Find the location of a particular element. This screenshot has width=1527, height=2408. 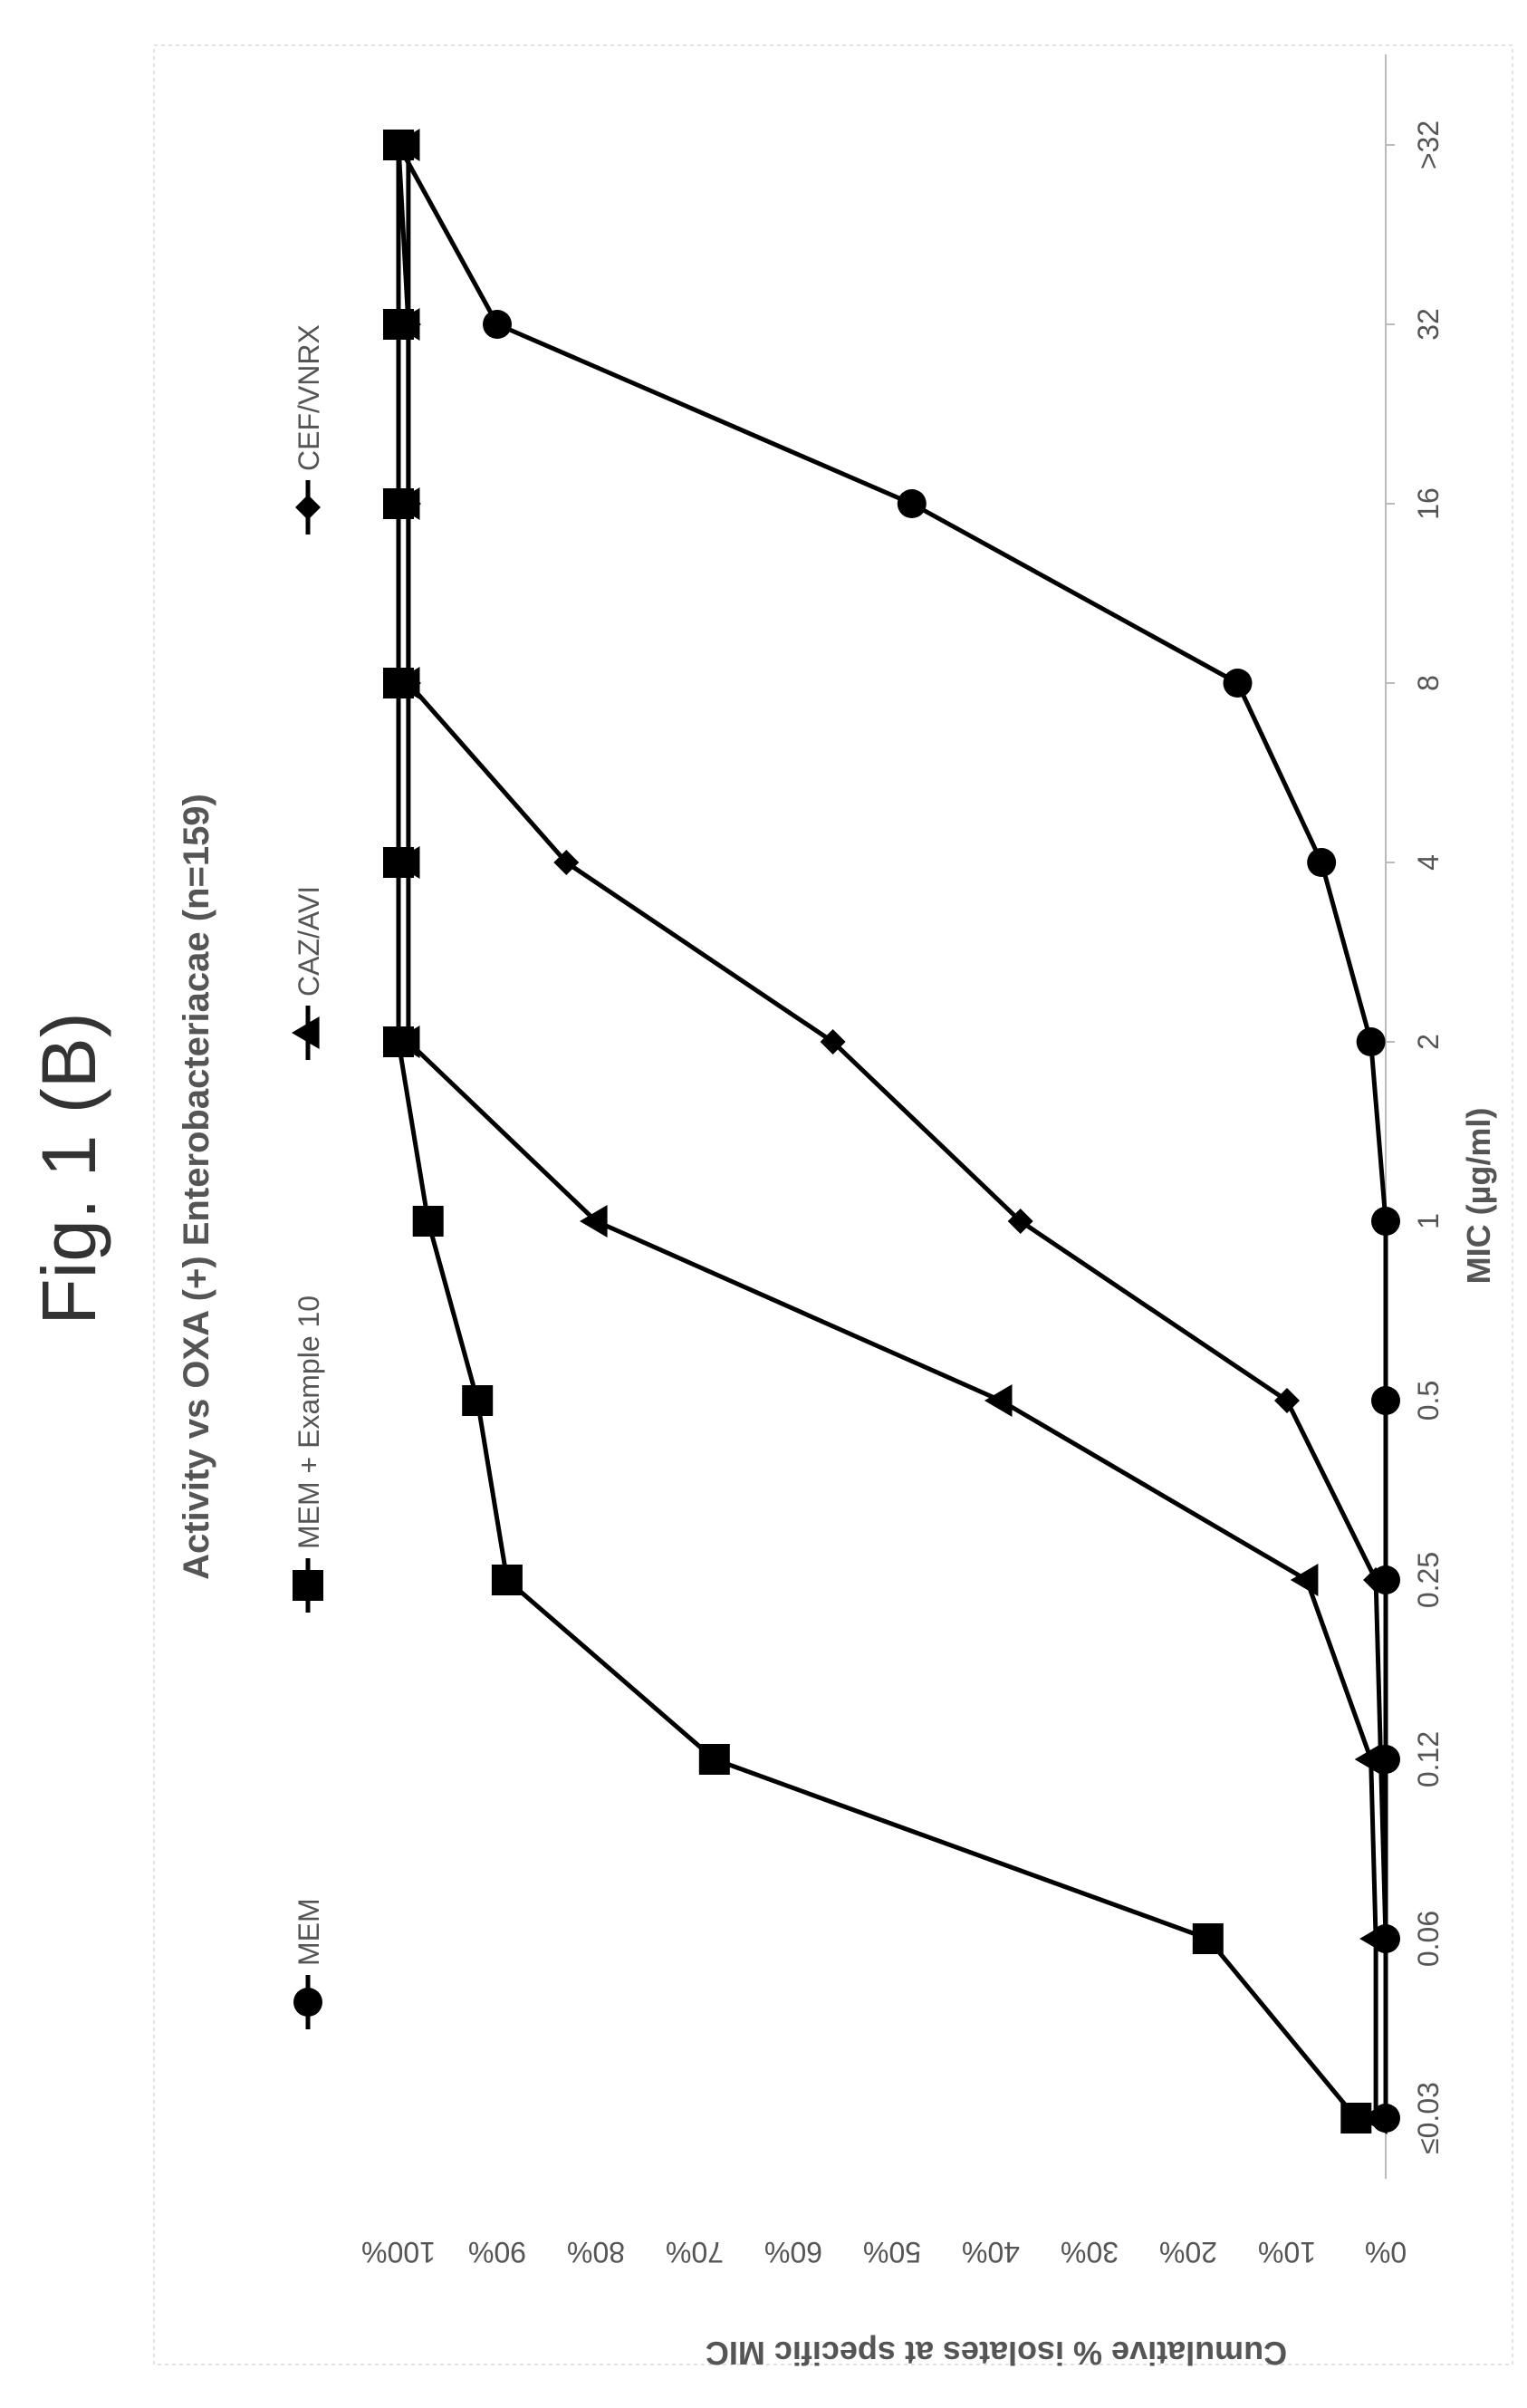

legend-label: MEM + Example 10 is located at coordinates (309, 1422).